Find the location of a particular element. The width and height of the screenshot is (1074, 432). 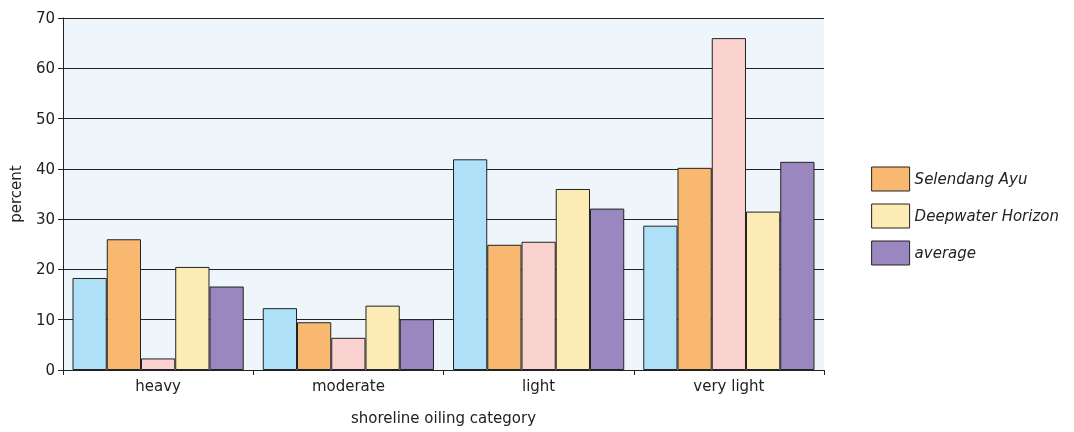

y-tick-label: 30 is located at coordinates (45, 219).